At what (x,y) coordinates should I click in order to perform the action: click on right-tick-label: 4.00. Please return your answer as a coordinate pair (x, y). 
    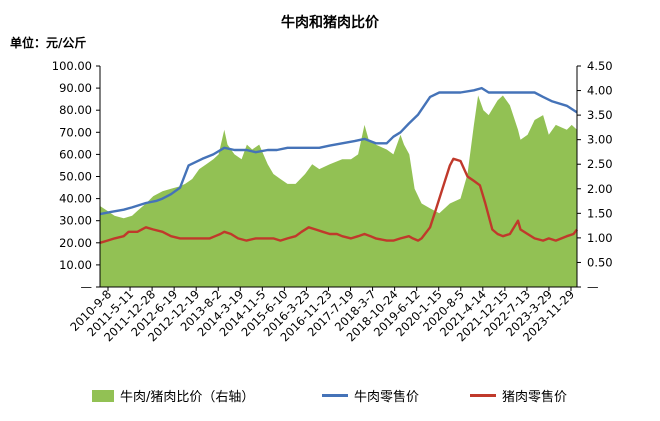
    Looking at the image, I should click on (600, 91).